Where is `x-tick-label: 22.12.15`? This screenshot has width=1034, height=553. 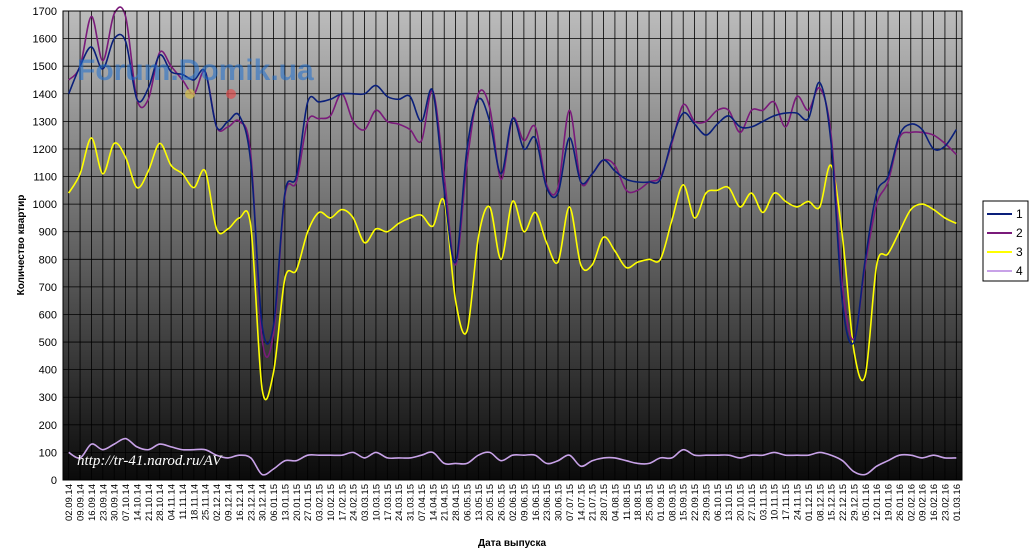 x-tick-label: 22.12.15 is located at coordinates (843, 502).